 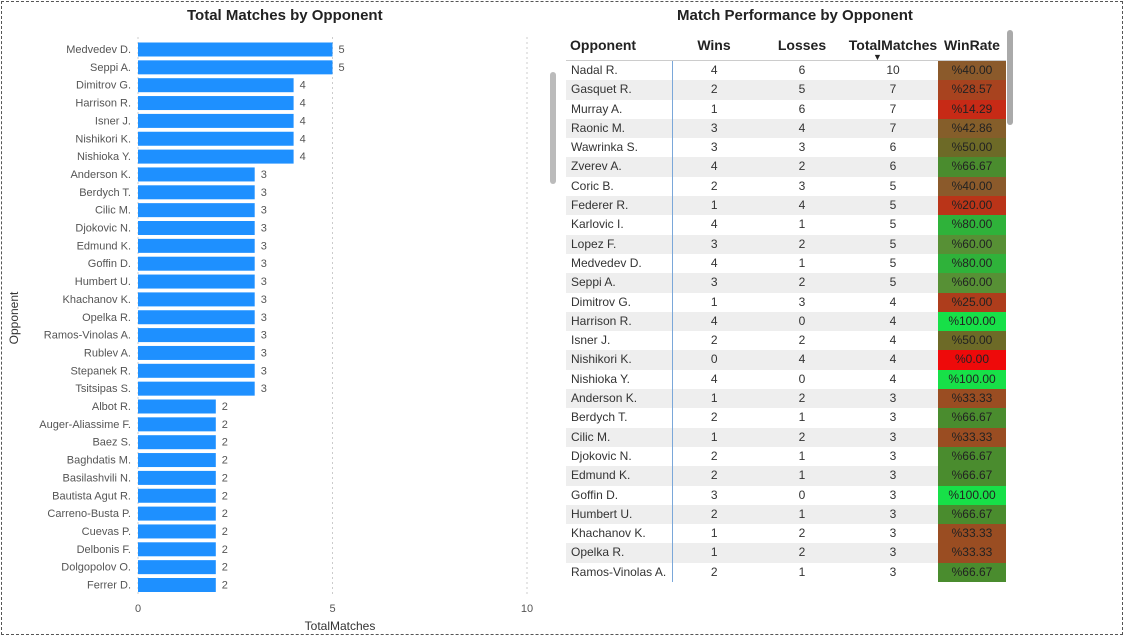 I want to click on table-row: Nishioka Y. 4 0 4 %100.00, so click(x=786, y=379).